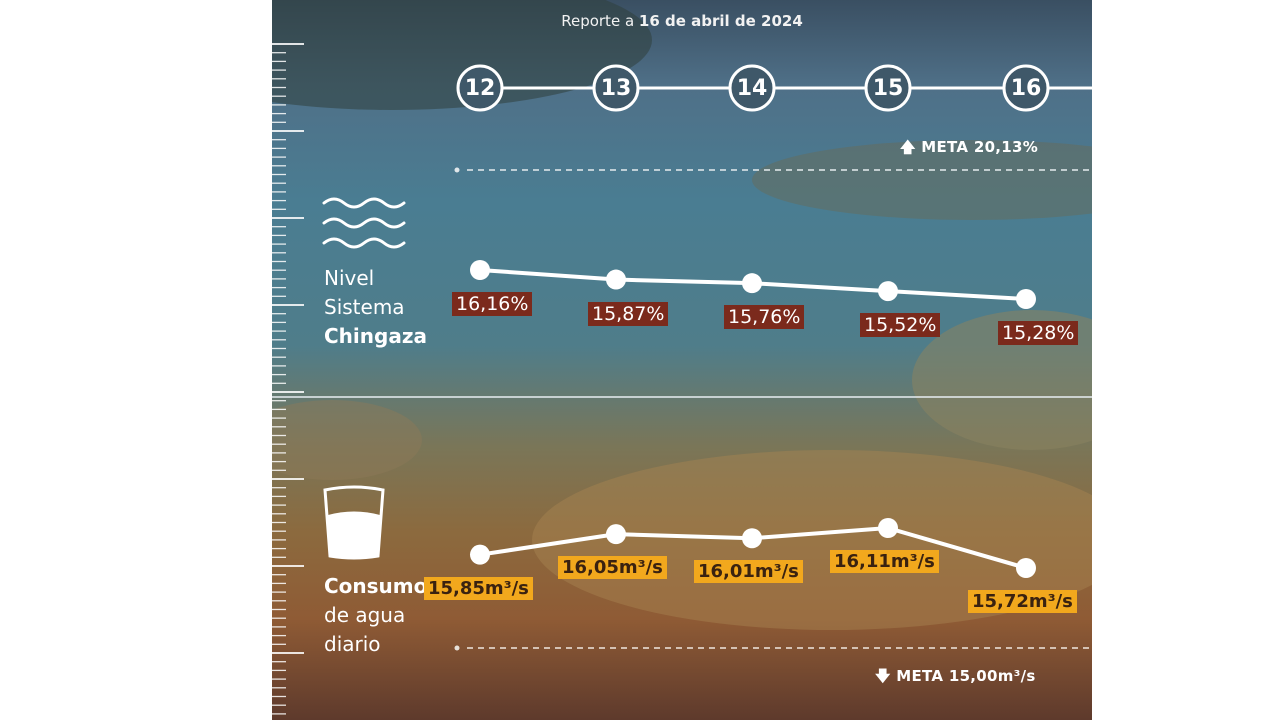 The height and width of the screenshot is (720, 1280). What do you see at coordinates (966, 676) in the screenshot?
I see `meta-bottom-label: META 15,00m³/s` at bounding box center [966, 676].